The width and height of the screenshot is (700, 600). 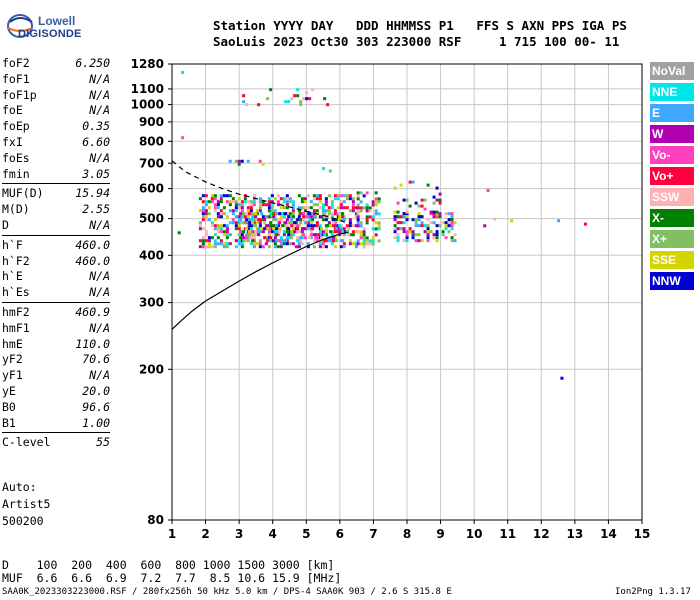 What do you see at coordinates (56, 226) in the screenshot?
I see `param-row: D N/A` at bounding box center [56, 226].